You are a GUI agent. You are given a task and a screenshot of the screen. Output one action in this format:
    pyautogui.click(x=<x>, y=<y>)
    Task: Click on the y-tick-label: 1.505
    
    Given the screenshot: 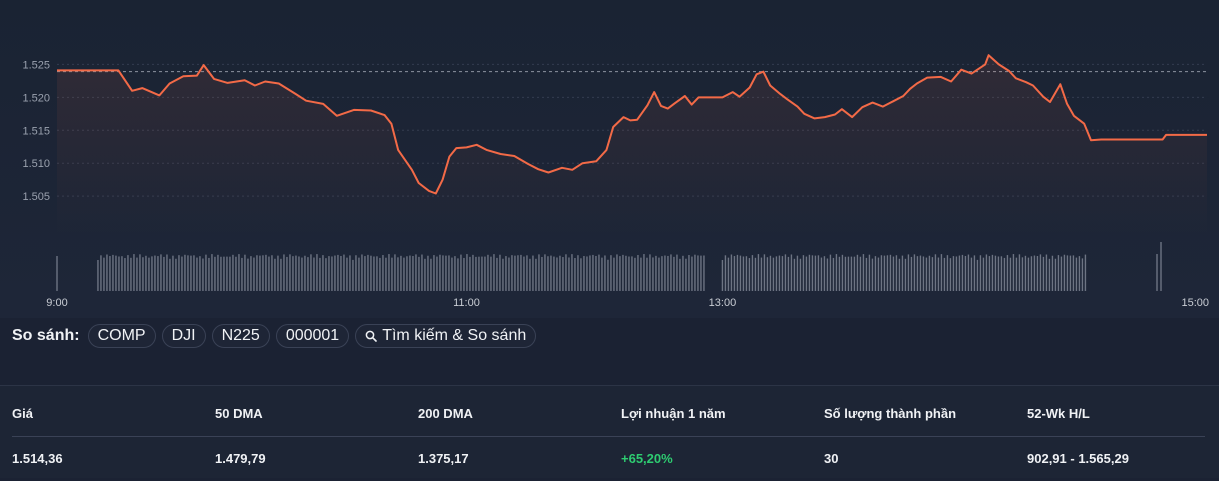 What is the action you would take?
    pyautogui.click(x=36, y=197)
    